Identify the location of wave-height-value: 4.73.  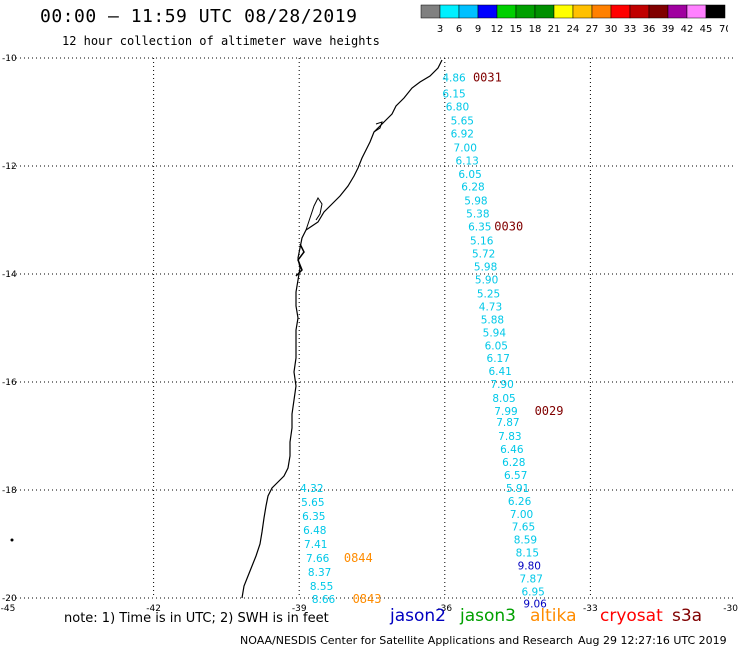
(490, 307).